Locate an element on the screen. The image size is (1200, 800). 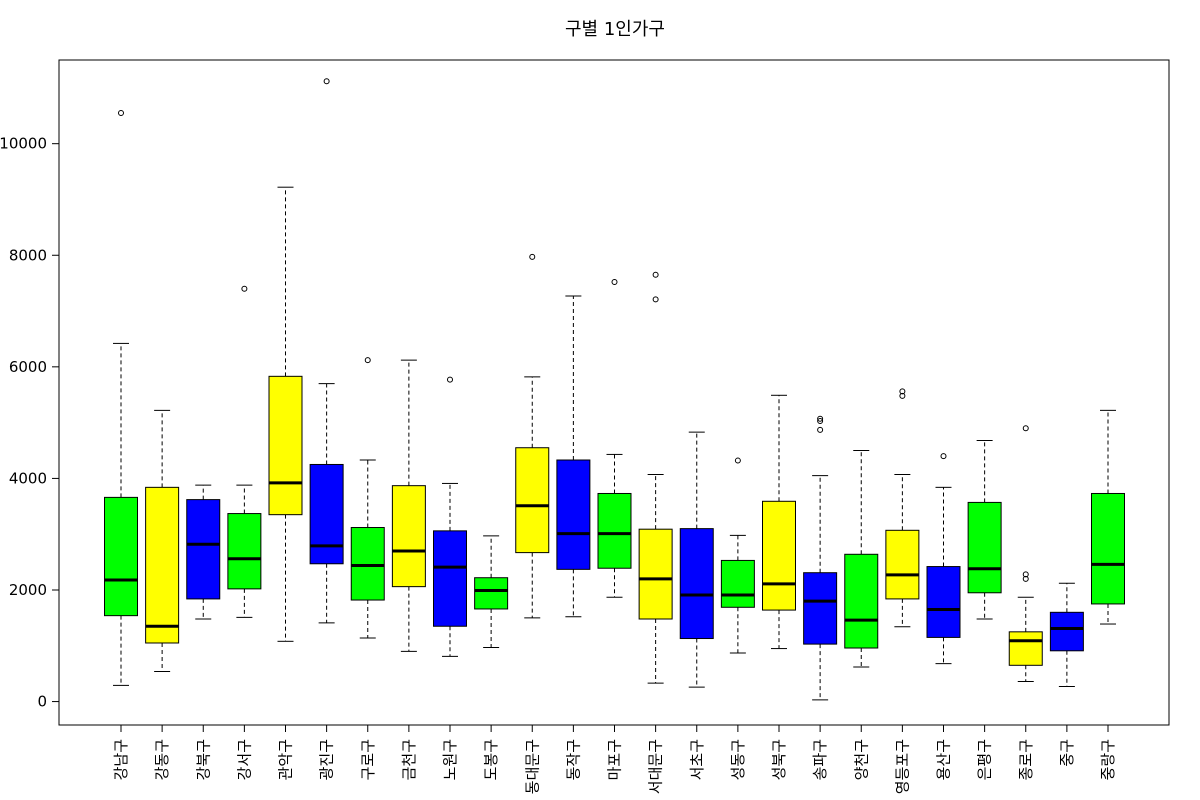
x-tick-label: 성동구 is located at coordinates (738, 759).